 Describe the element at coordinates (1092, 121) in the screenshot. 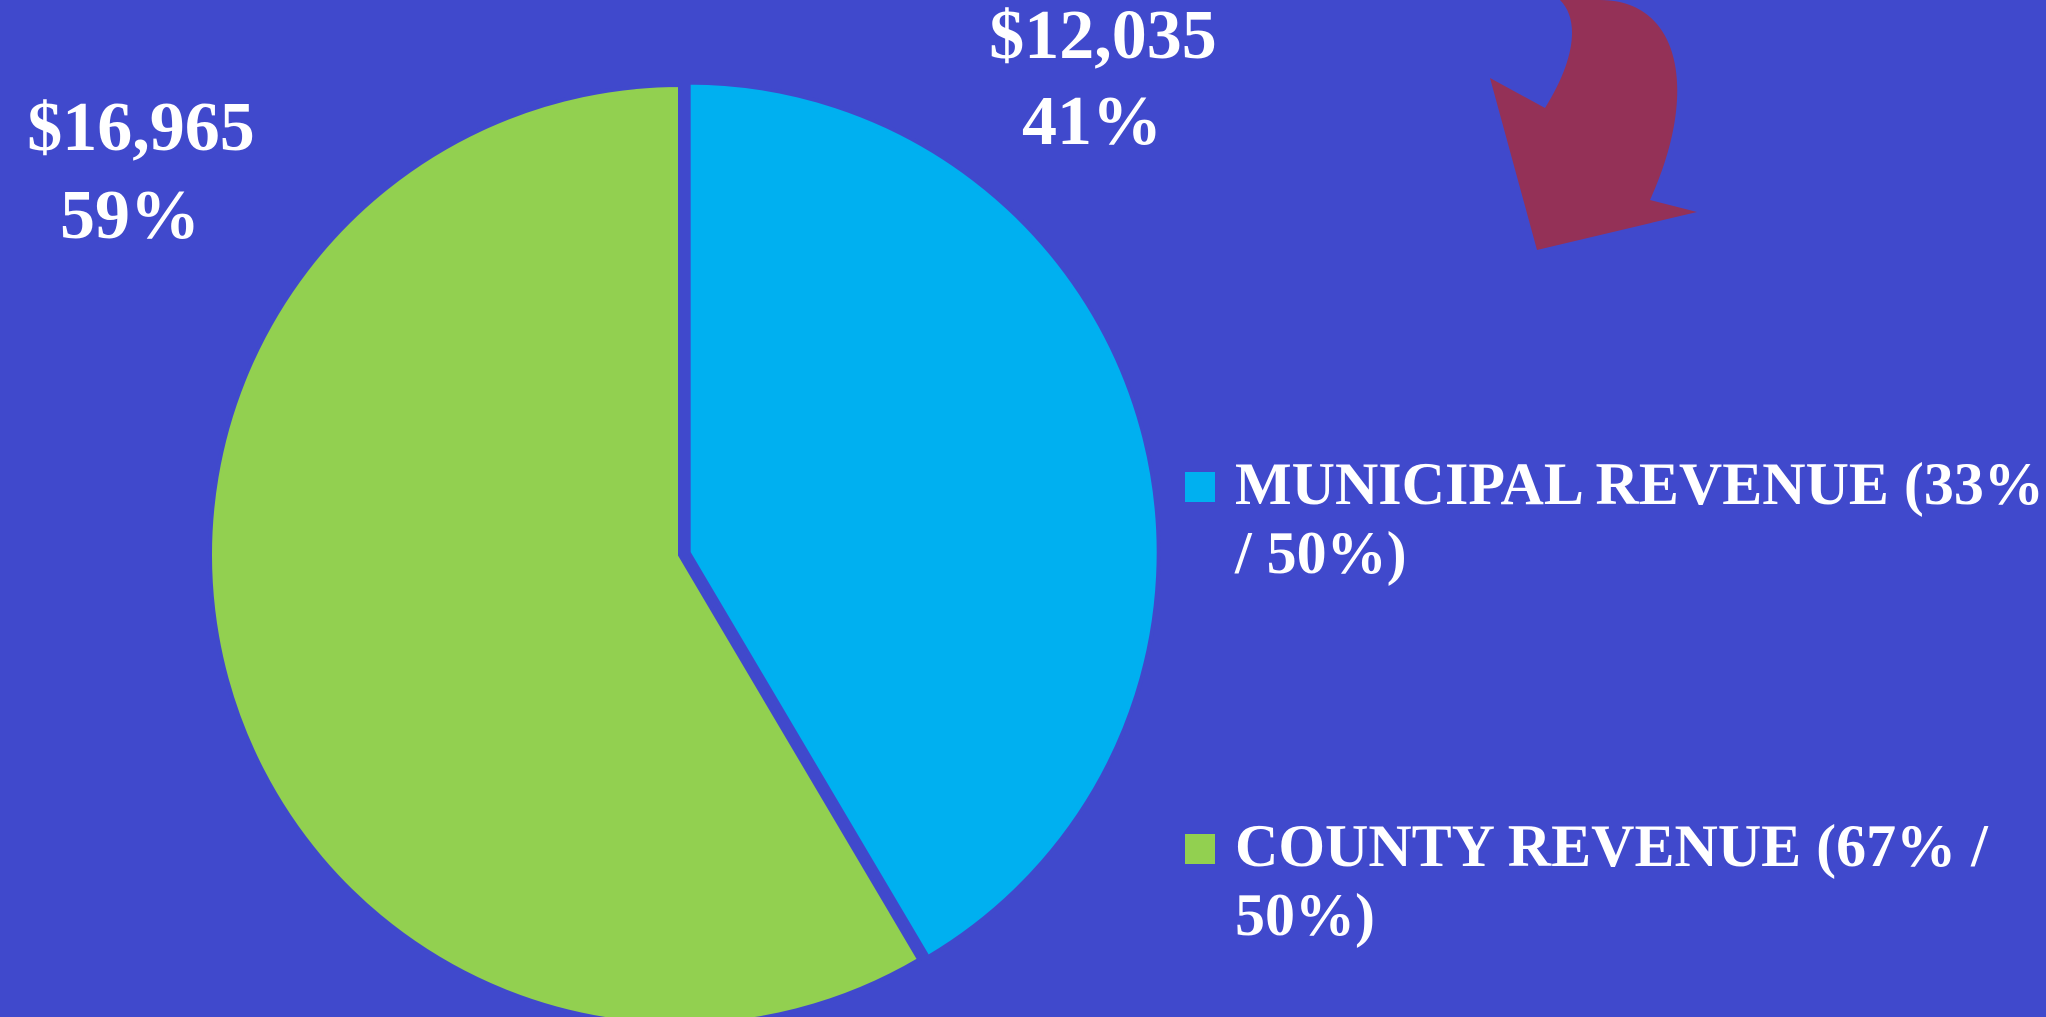

I see `percent-label: 41%` at that location.